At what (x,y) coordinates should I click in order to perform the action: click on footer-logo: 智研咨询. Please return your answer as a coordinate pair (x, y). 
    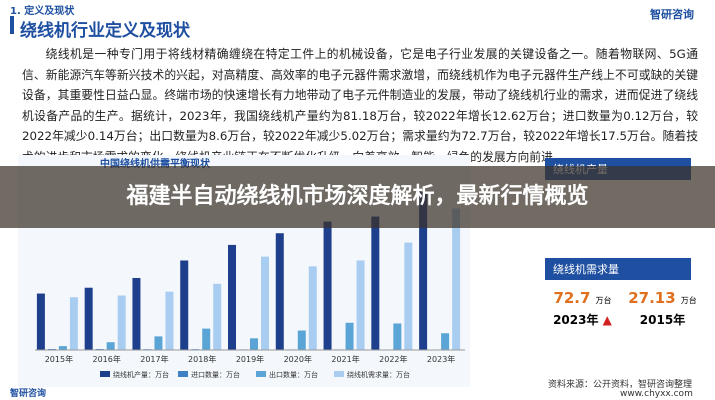
    Looking at the image, I should click on (28, 394).